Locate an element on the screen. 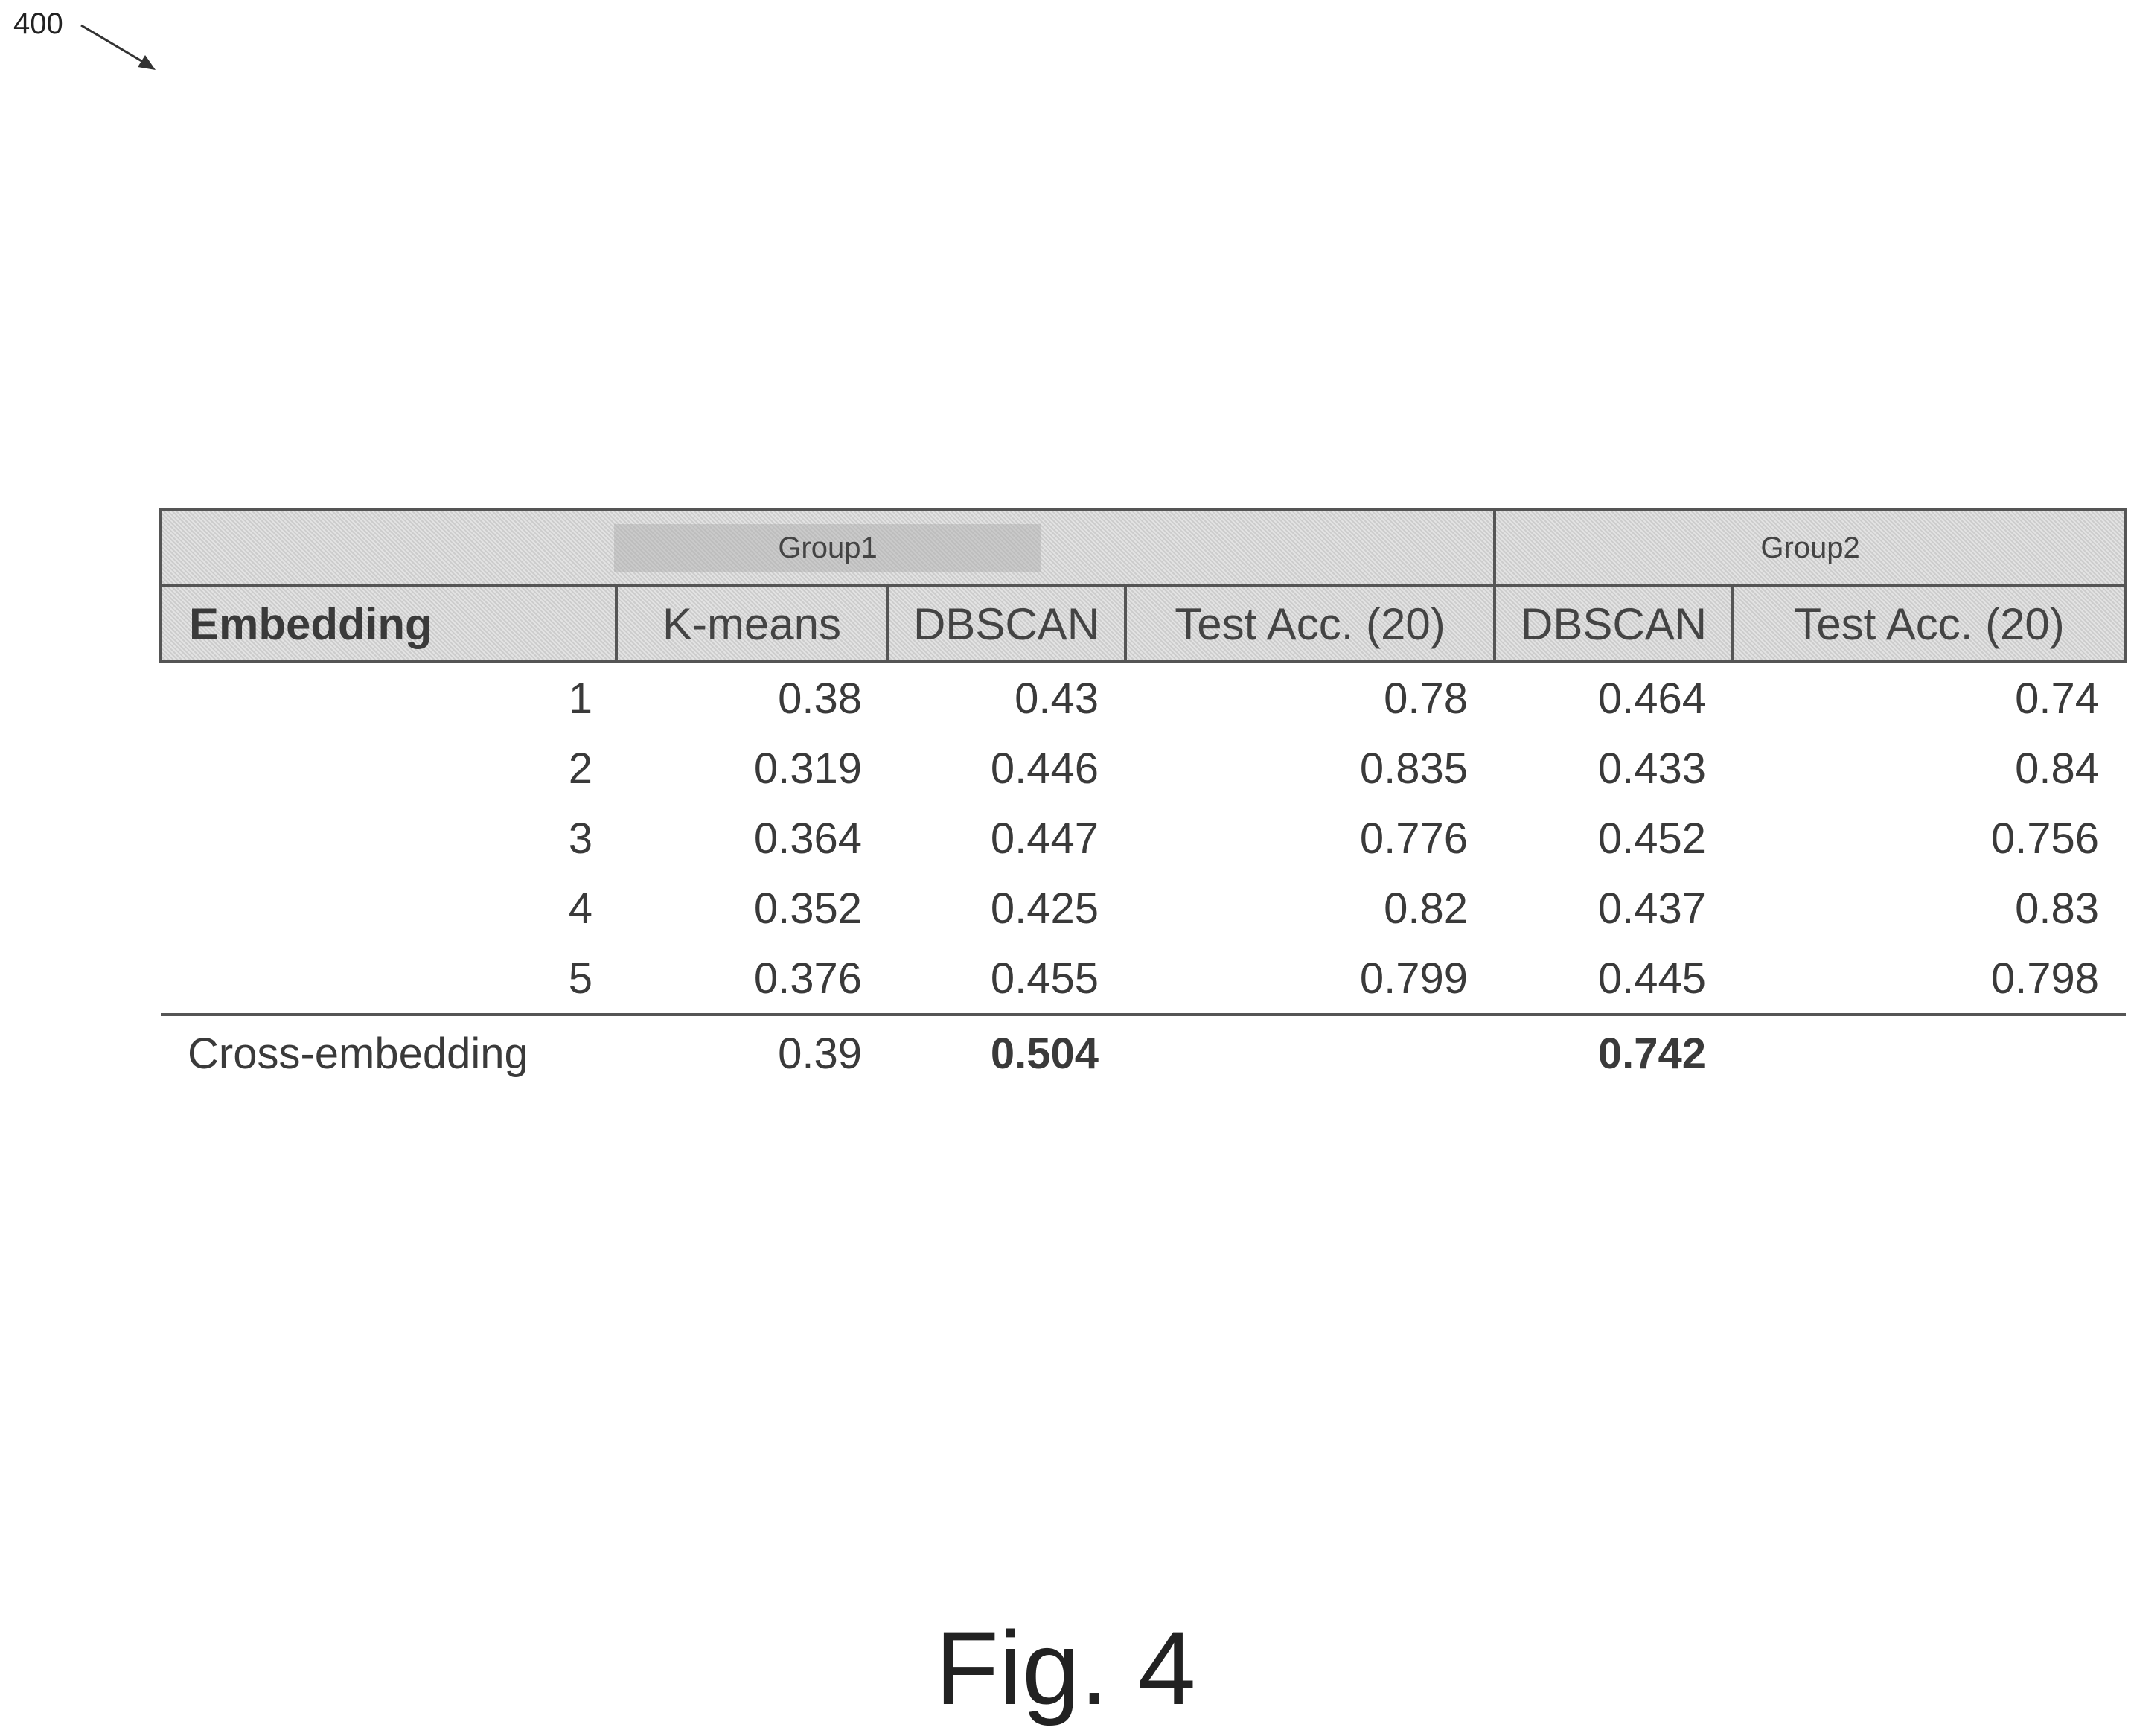 The width and height of the screenshot is (2131, 1736). cross-kmeans-cell: 0.39 is located at coordinates (751, 1052).